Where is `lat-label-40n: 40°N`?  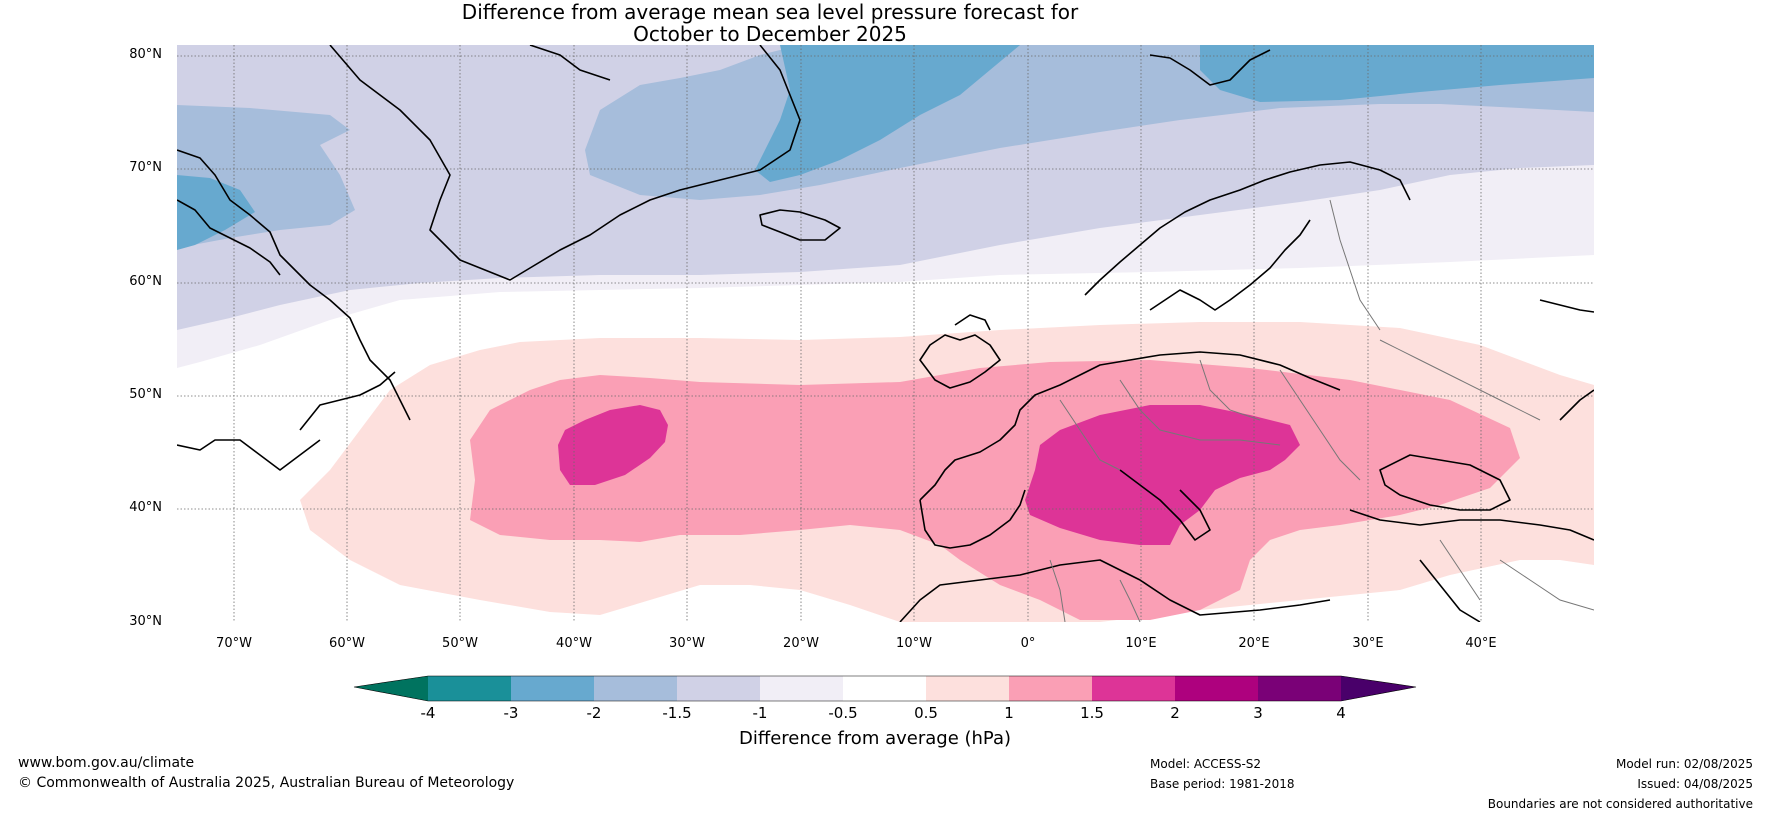
lat-label-40n: 40°N is located at coordinates (145, 507).